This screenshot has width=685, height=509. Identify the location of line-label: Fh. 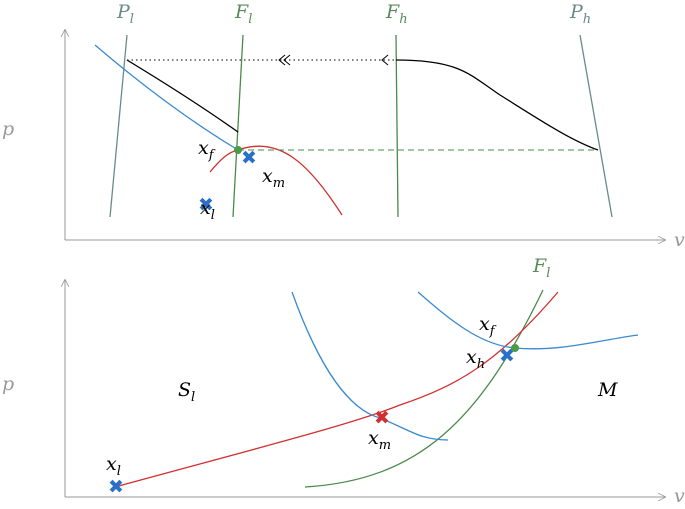
(396, 14).